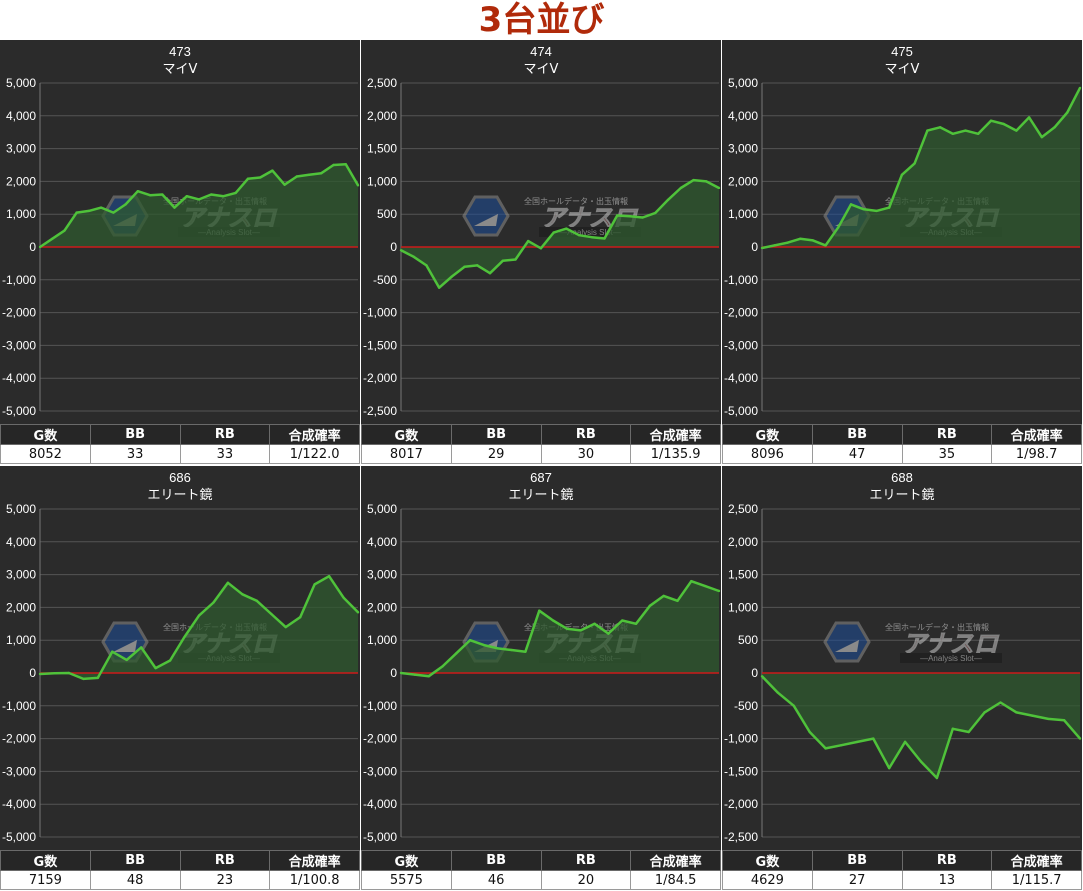  Describe the element at coordinates (21, 116) in the screenshot. I see `y-tick-label: 4,000` at that location.